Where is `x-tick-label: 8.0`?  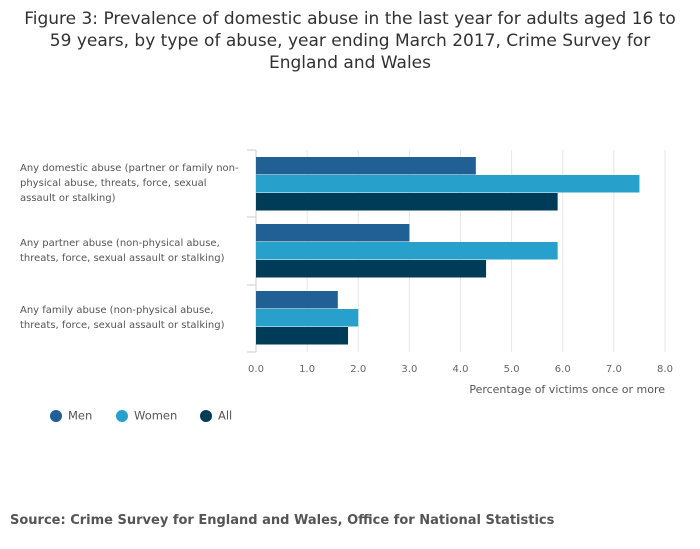
x-tick-label: 8.0 is located at coordinates (665, 369).